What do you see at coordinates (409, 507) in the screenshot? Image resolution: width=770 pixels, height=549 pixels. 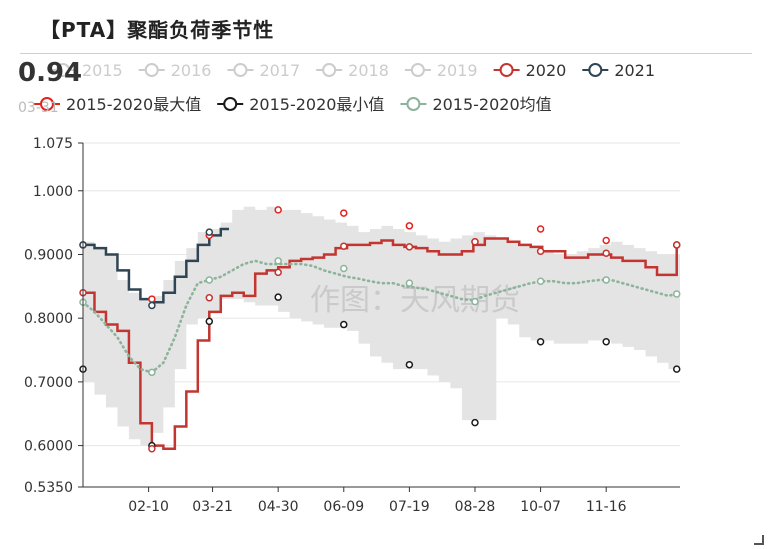 I see `x-tick-label: 07-19` at bounding box center [409, 507].